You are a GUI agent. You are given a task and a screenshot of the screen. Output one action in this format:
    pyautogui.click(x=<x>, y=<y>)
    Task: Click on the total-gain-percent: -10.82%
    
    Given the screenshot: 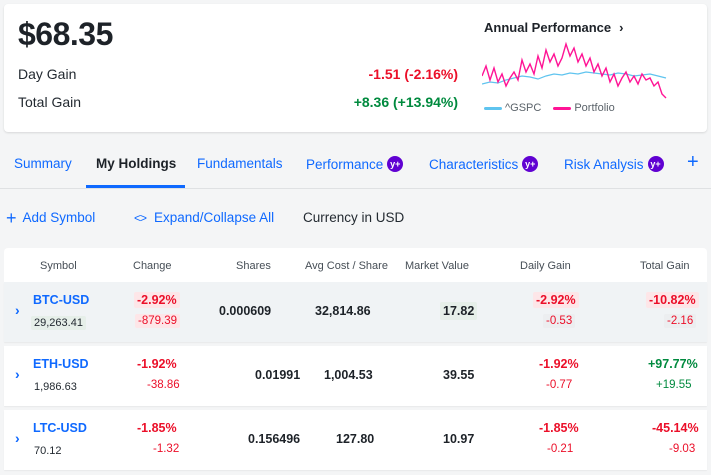 What is the action you would take?
    pyautogui.click(x=672, y=300)
    